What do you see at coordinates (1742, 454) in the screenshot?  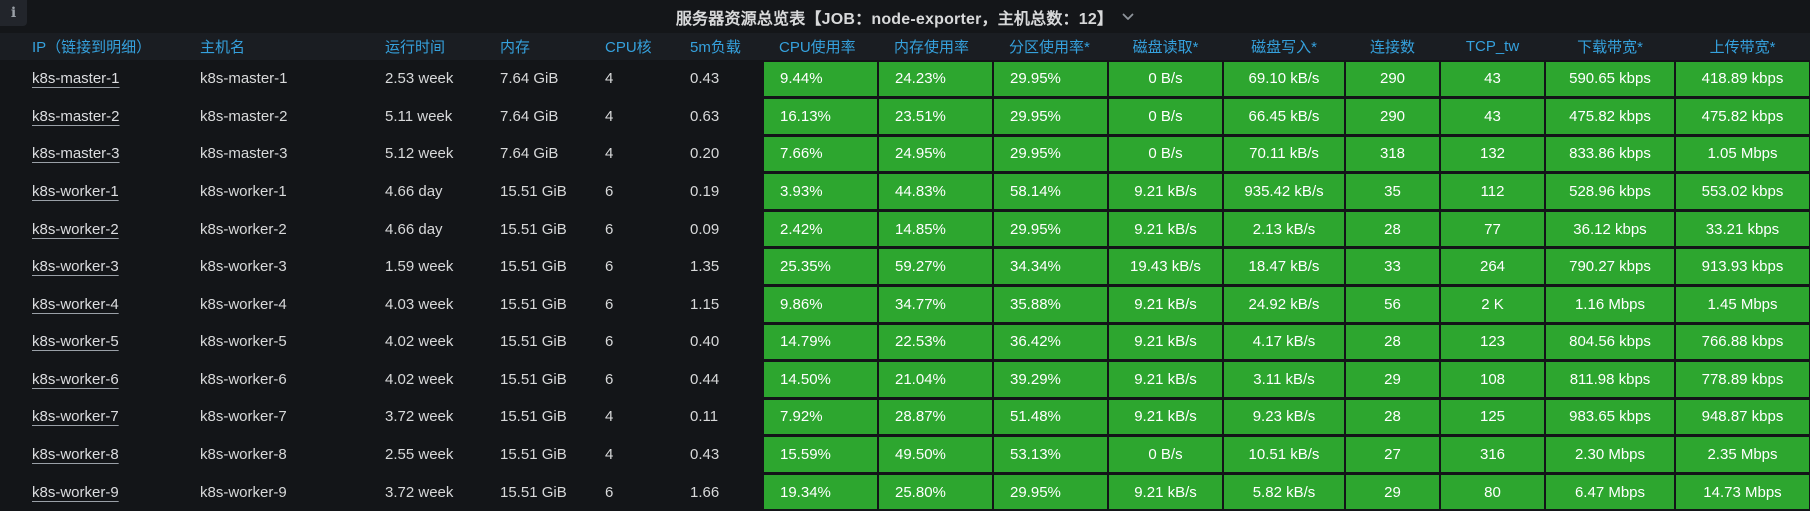 I see `cell-upload: 2.35 Mbps` at bounding box center [1742, 454].